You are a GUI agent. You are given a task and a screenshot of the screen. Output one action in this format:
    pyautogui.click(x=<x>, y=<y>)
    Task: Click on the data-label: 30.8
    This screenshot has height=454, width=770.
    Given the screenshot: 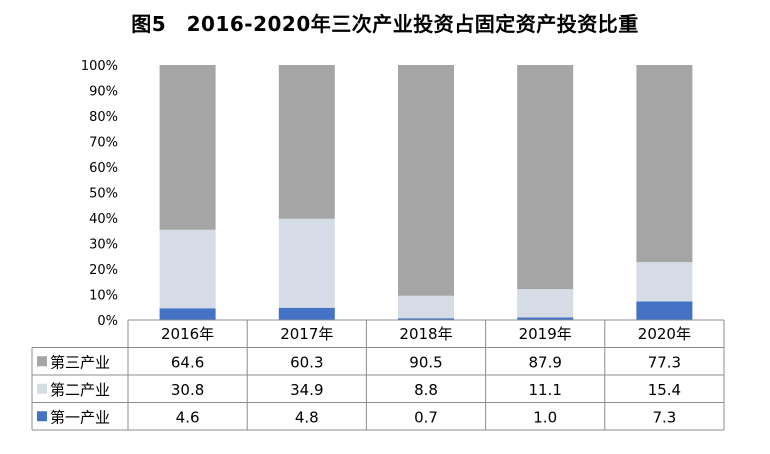 What is the action you would take?
    pyautogui.click(x=187, y=390)
    